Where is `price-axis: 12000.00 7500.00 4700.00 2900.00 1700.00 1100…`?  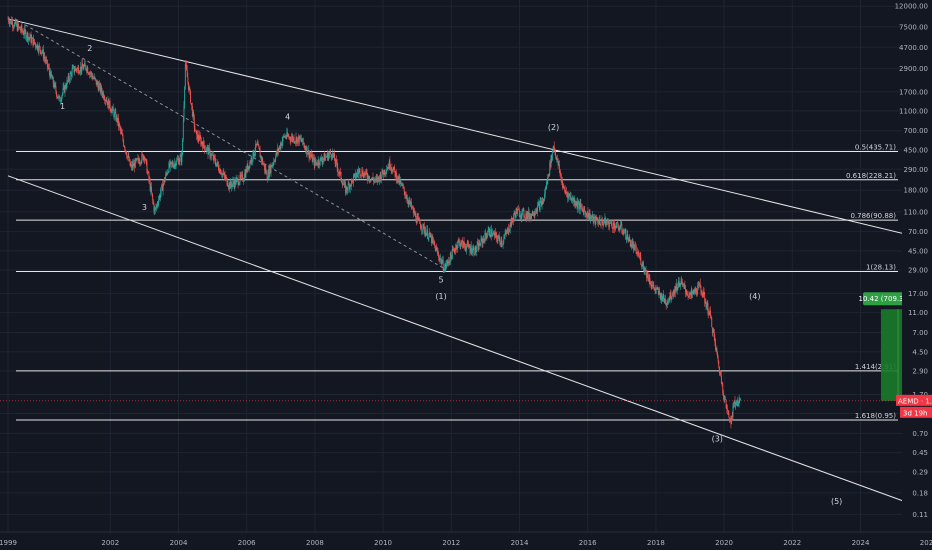
price-axis: 12000.00 7500.00 4700.00 2900.00 1700.00 1100… is located at coordinates (911, 261).